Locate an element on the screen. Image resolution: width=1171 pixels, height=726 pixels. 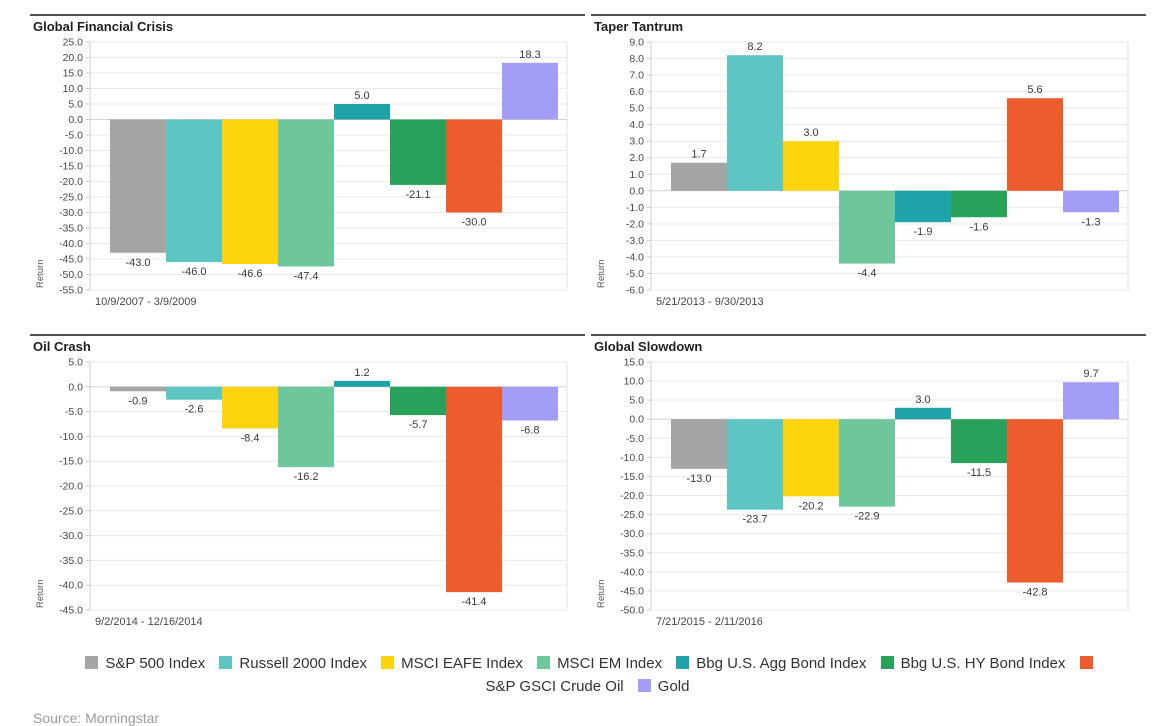
chart-title-taper-tantrum: Taper Tantrum is located at coordinates (639, 26).